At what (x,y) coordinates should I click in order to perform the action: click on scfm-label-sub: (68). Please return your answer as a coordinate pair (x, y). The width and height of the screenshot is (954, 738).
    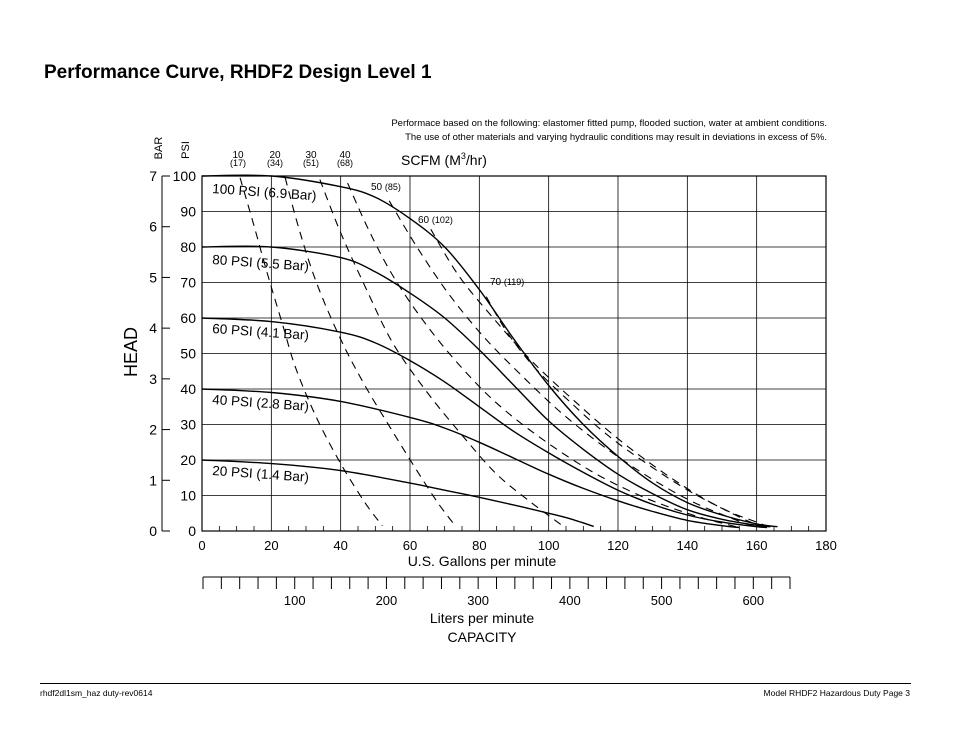
    Looking at the image, I should click on (345, 163).